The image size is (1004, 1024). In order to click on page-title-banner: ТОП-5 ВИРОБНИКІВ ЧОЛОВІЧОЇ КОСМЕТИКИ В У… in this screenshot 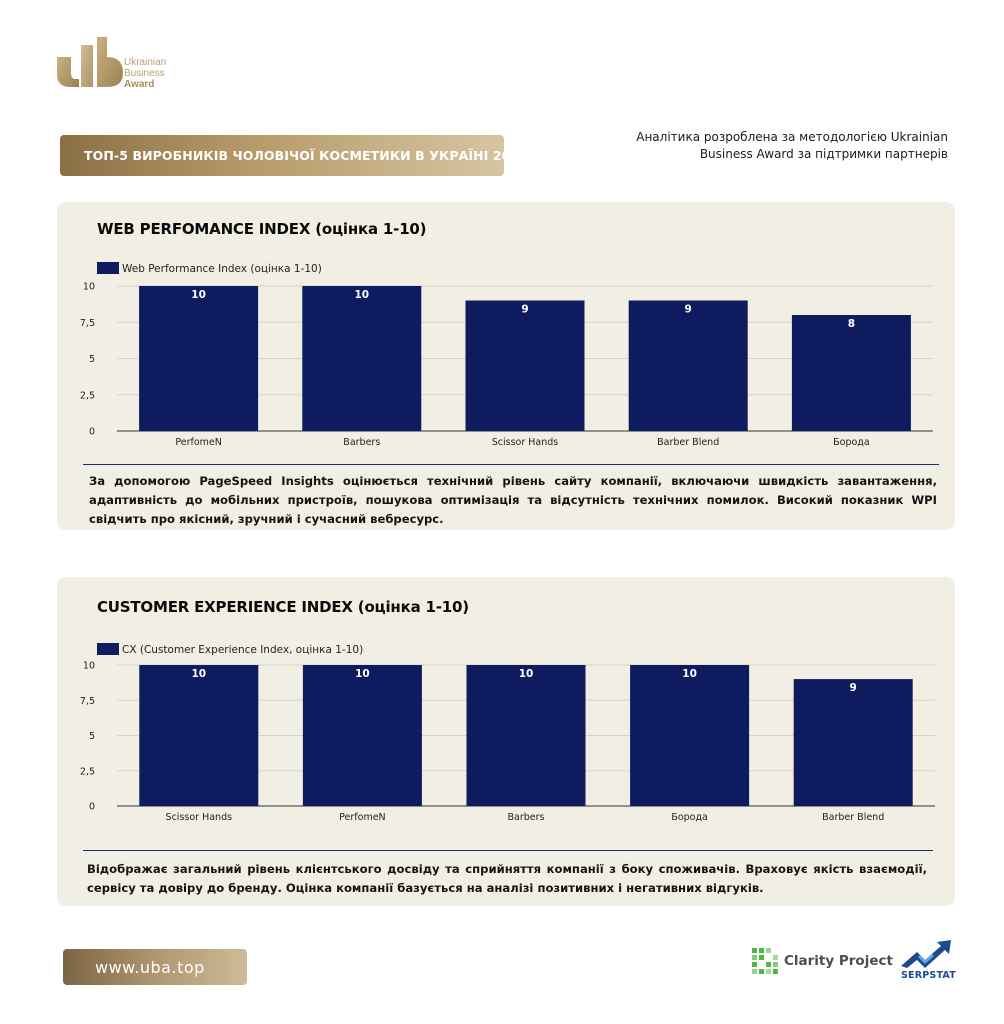, I will do `click(294, 155)`.